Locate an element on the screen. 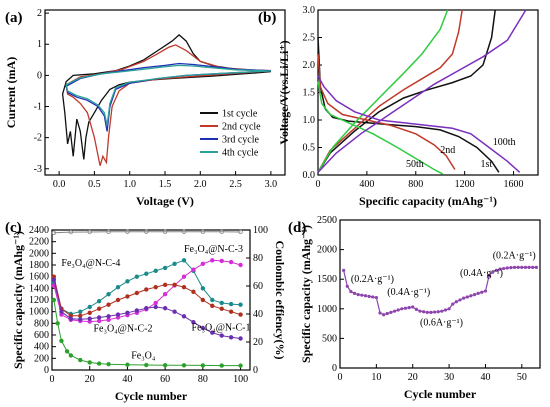 Image resolution: width=550 pixels, height=407 pixels. y2-tick-label: 100 is located at coordinates (260, 230).